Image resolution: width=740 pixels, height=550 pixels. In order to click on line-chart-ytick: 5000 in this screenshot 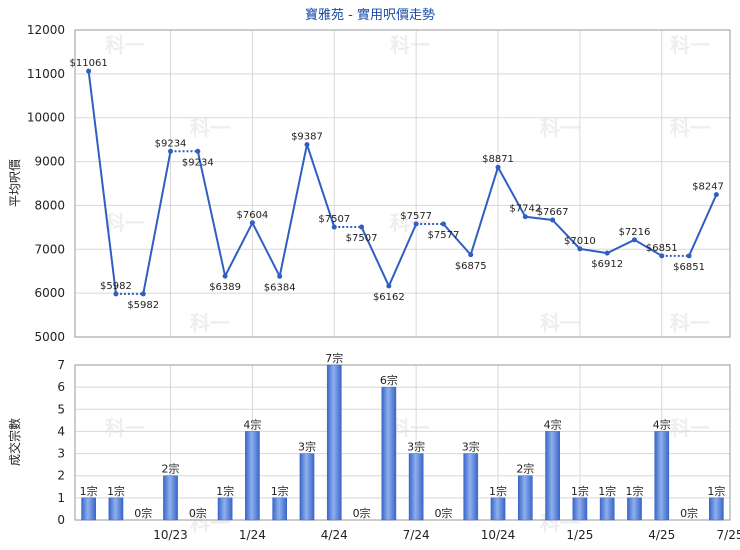, I will do `click(49, 337)`.